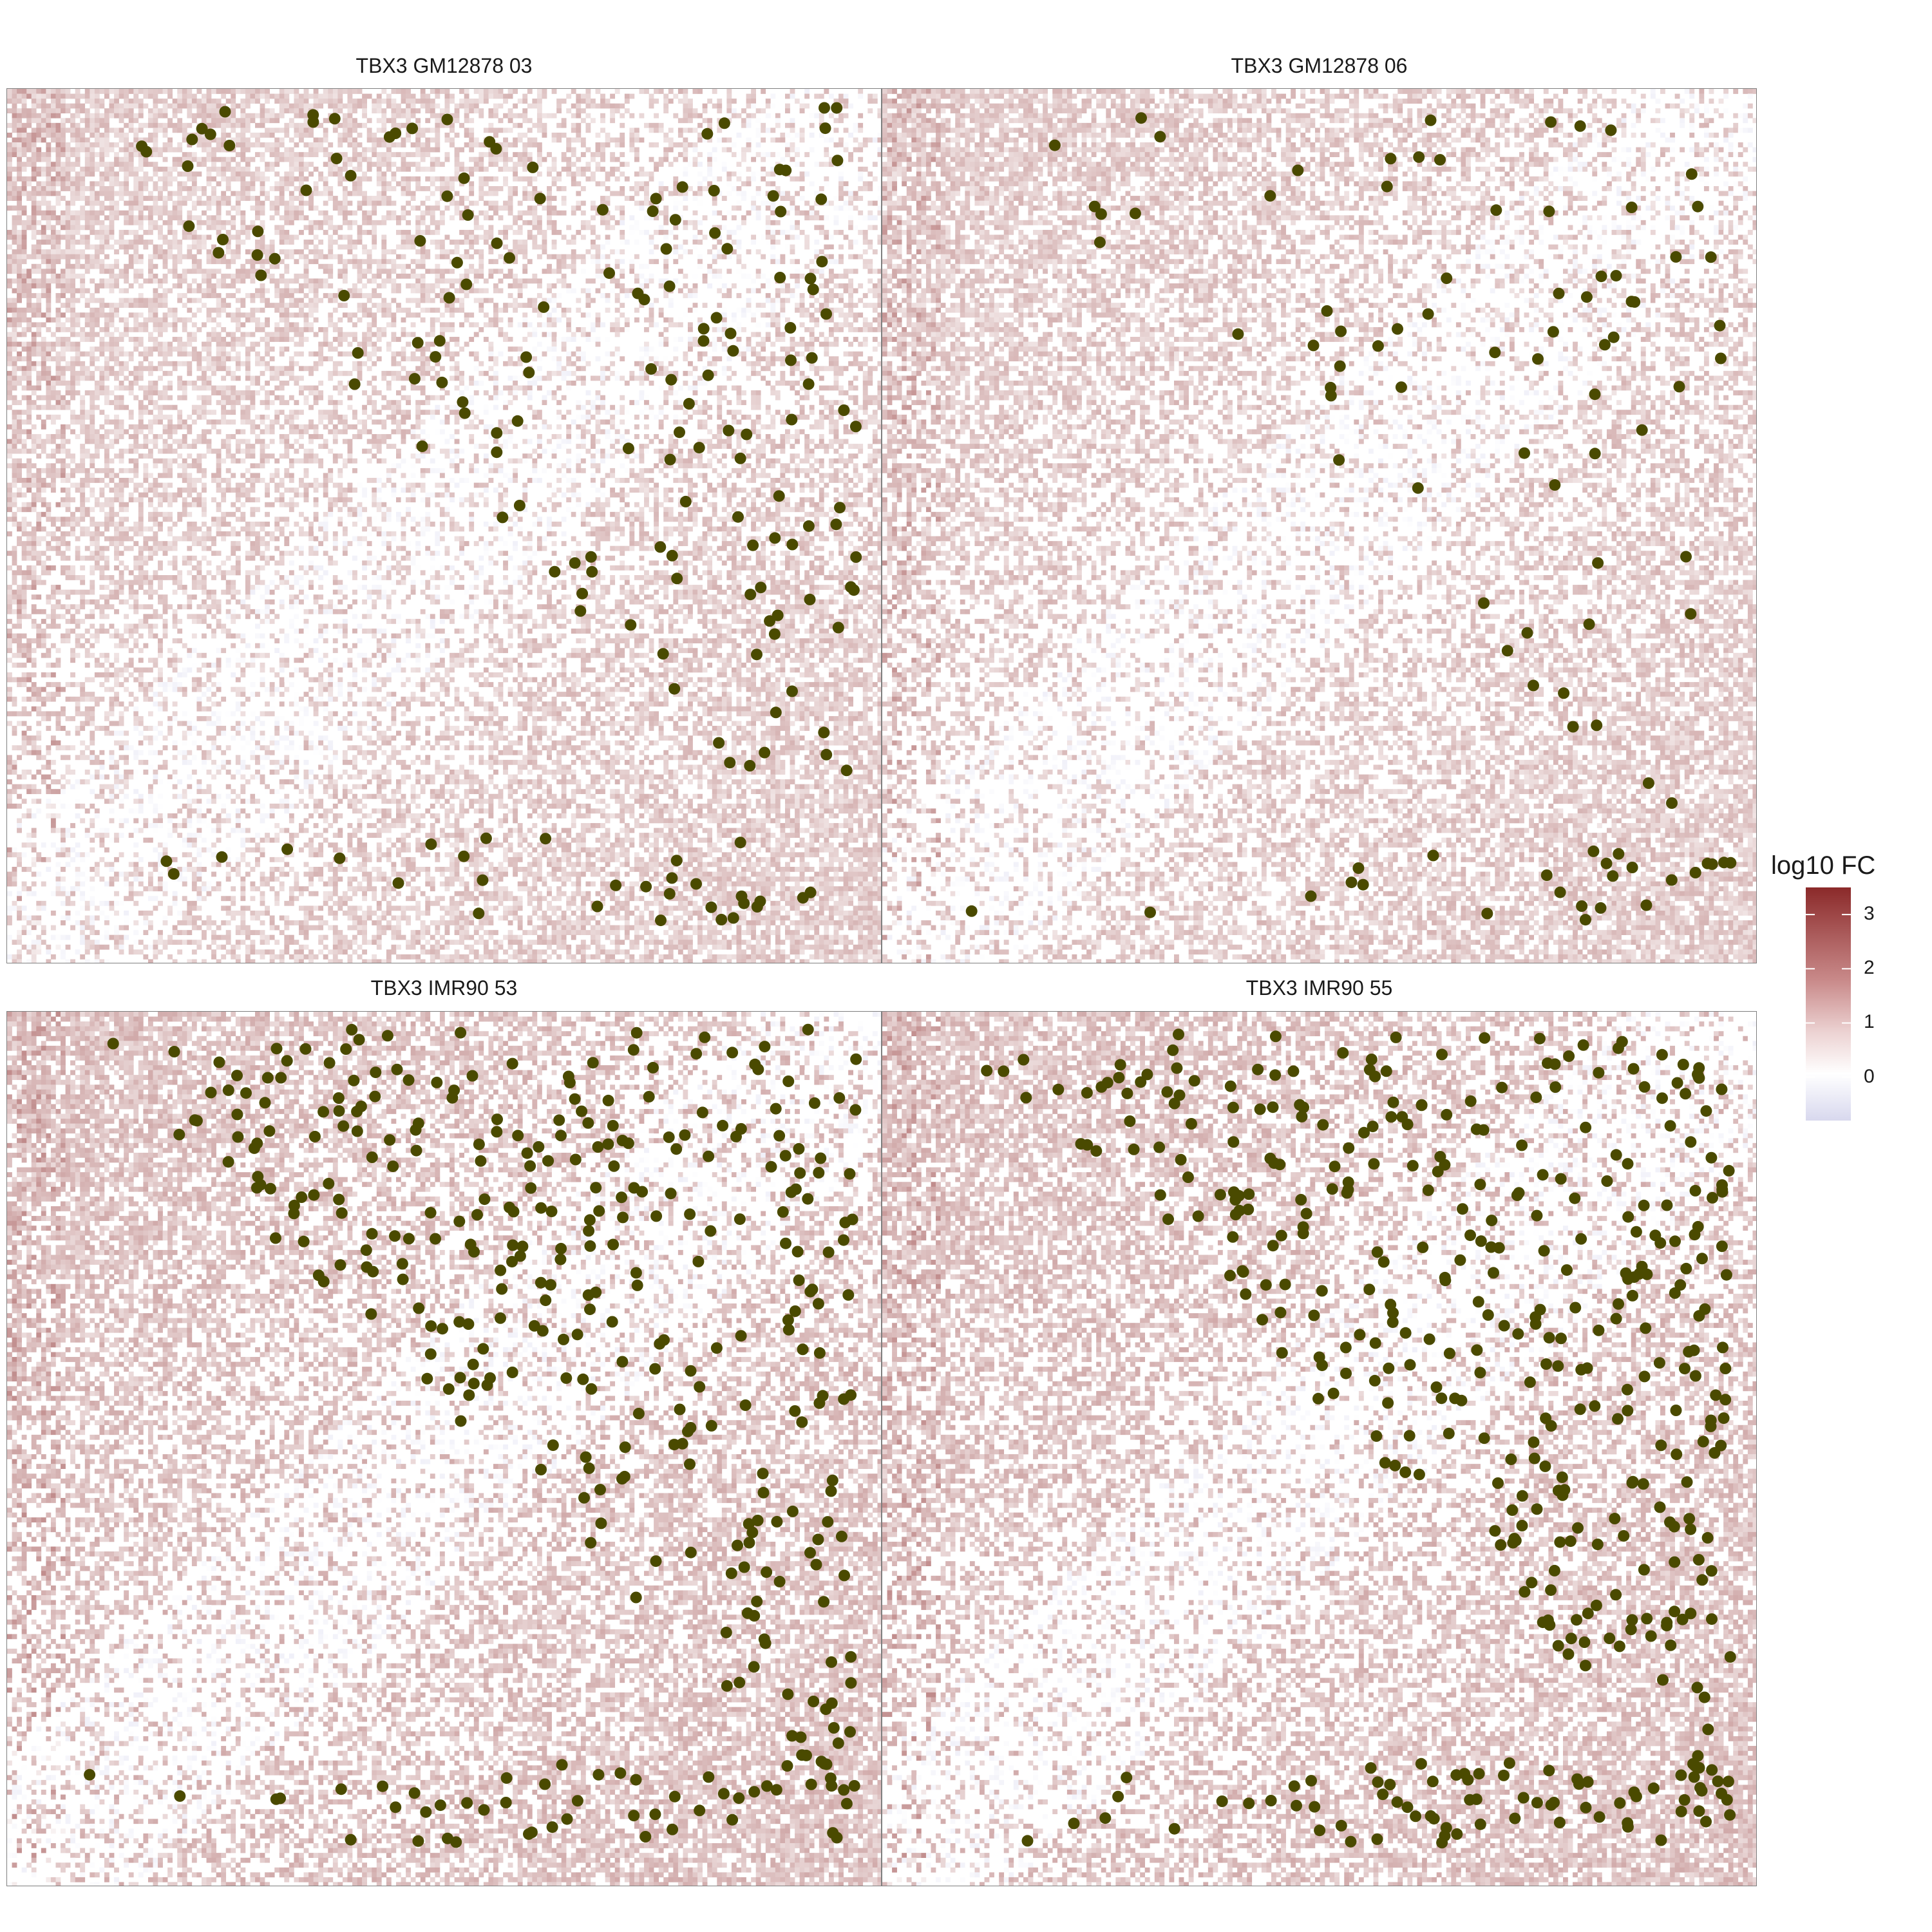 The image size is (1932, 1932). I want to click on legend-gradient, so click(1828, 1004).